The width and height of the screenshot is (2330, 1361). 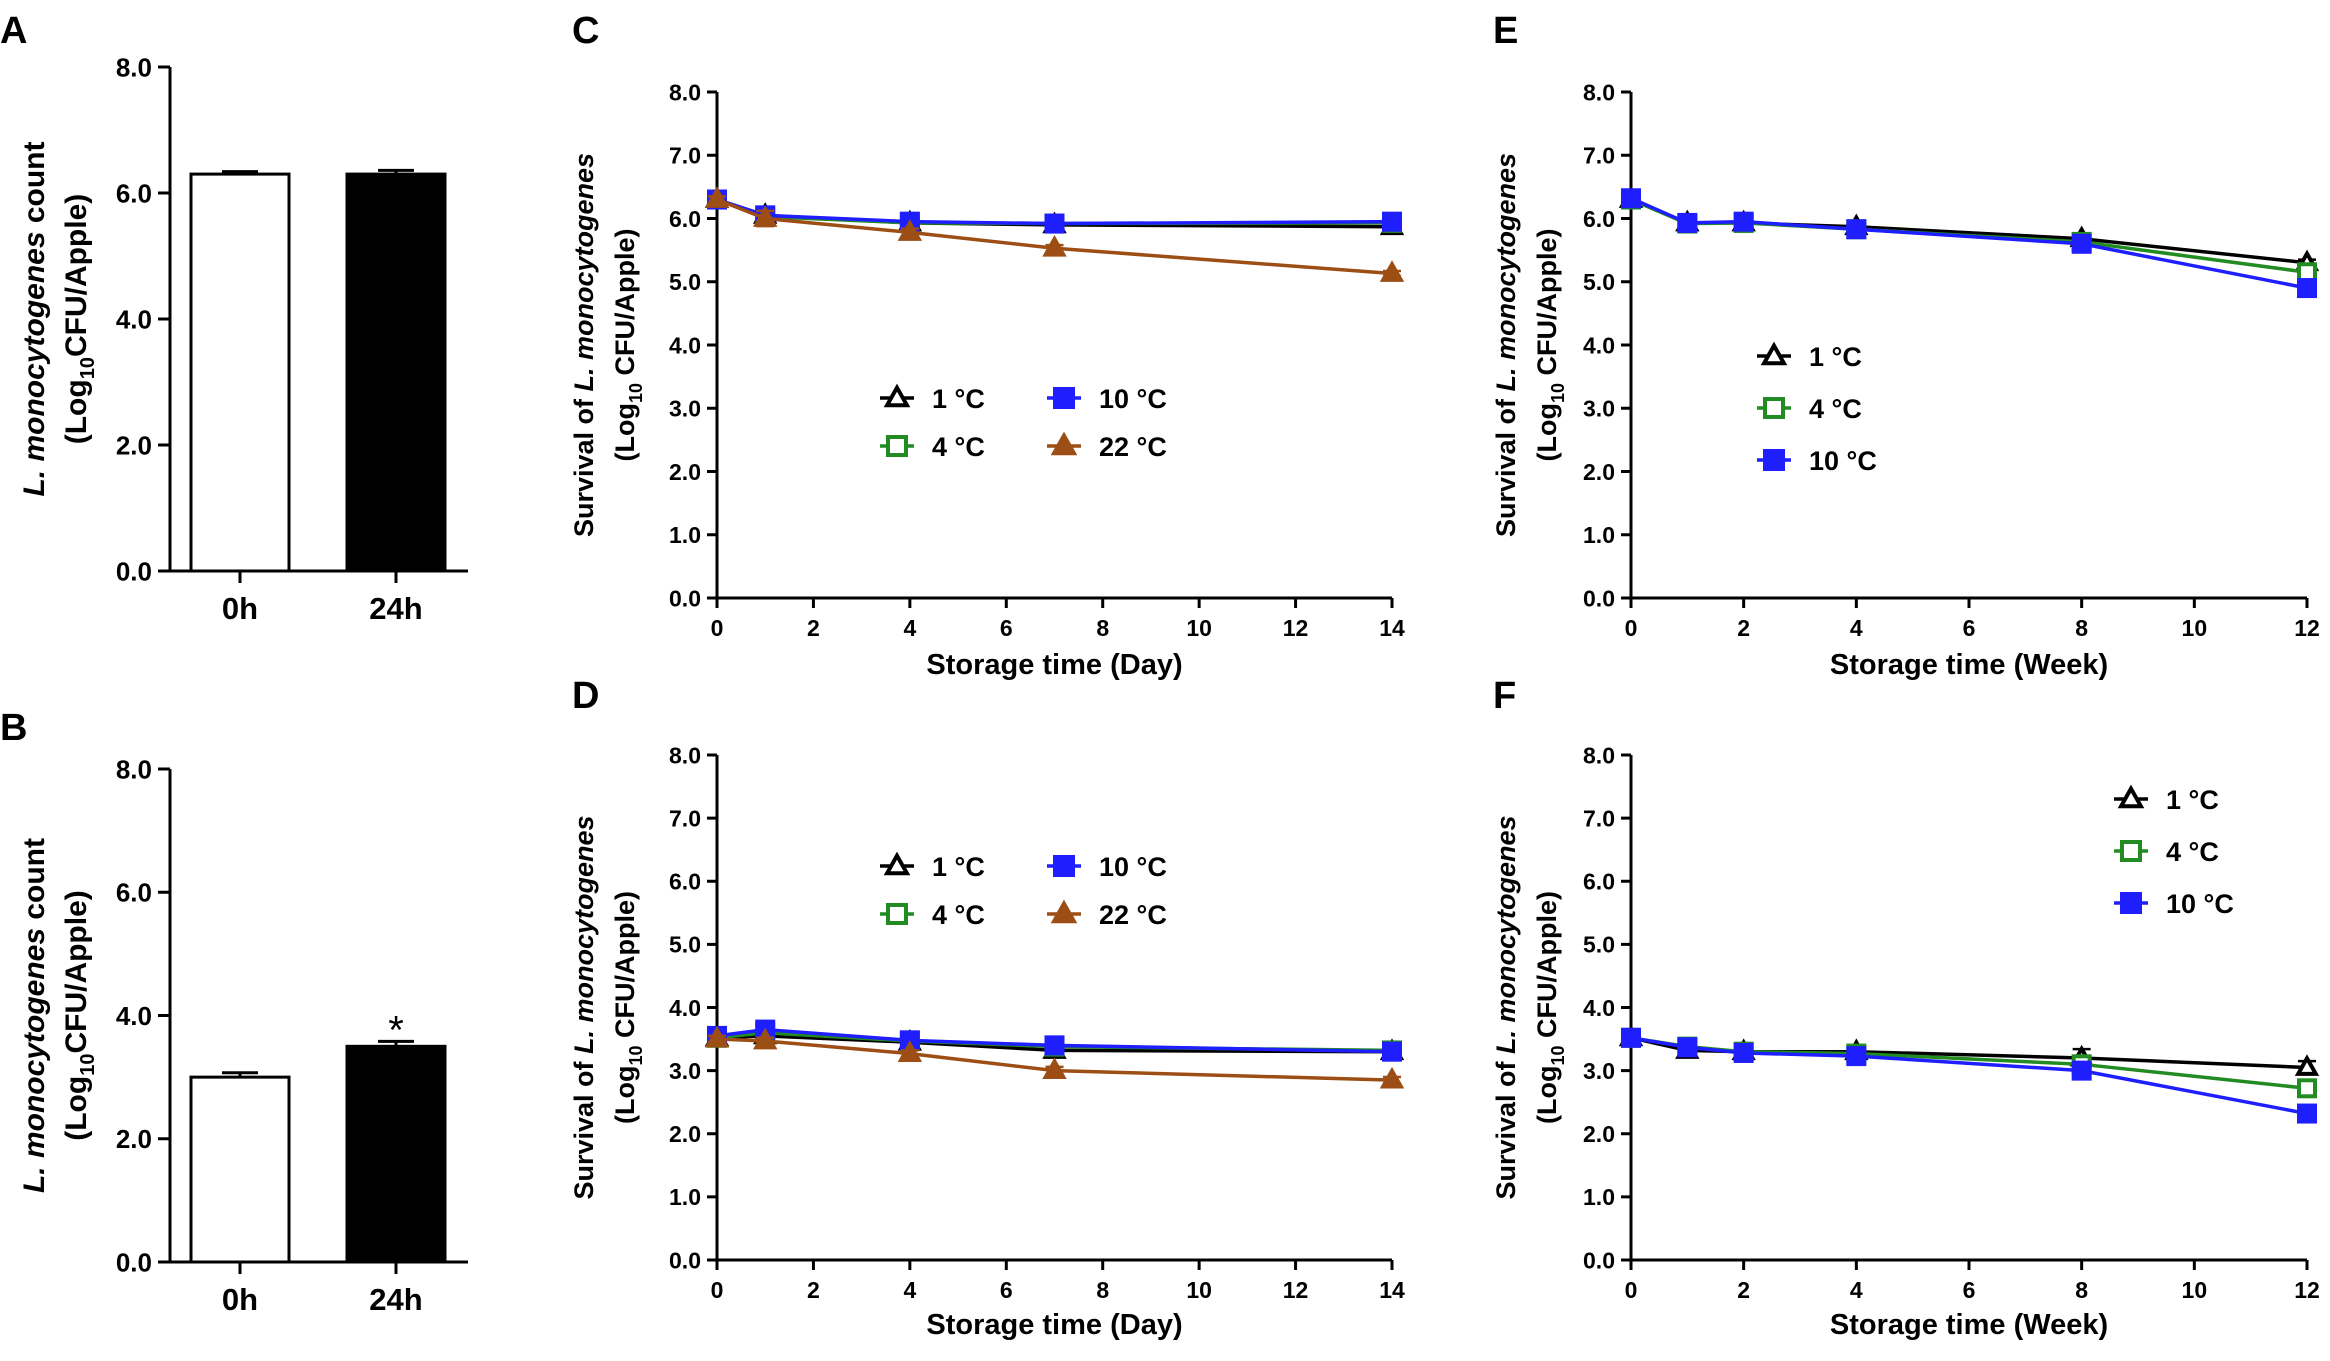 I want to click on series-22c, so click(x=1054, y=1057).